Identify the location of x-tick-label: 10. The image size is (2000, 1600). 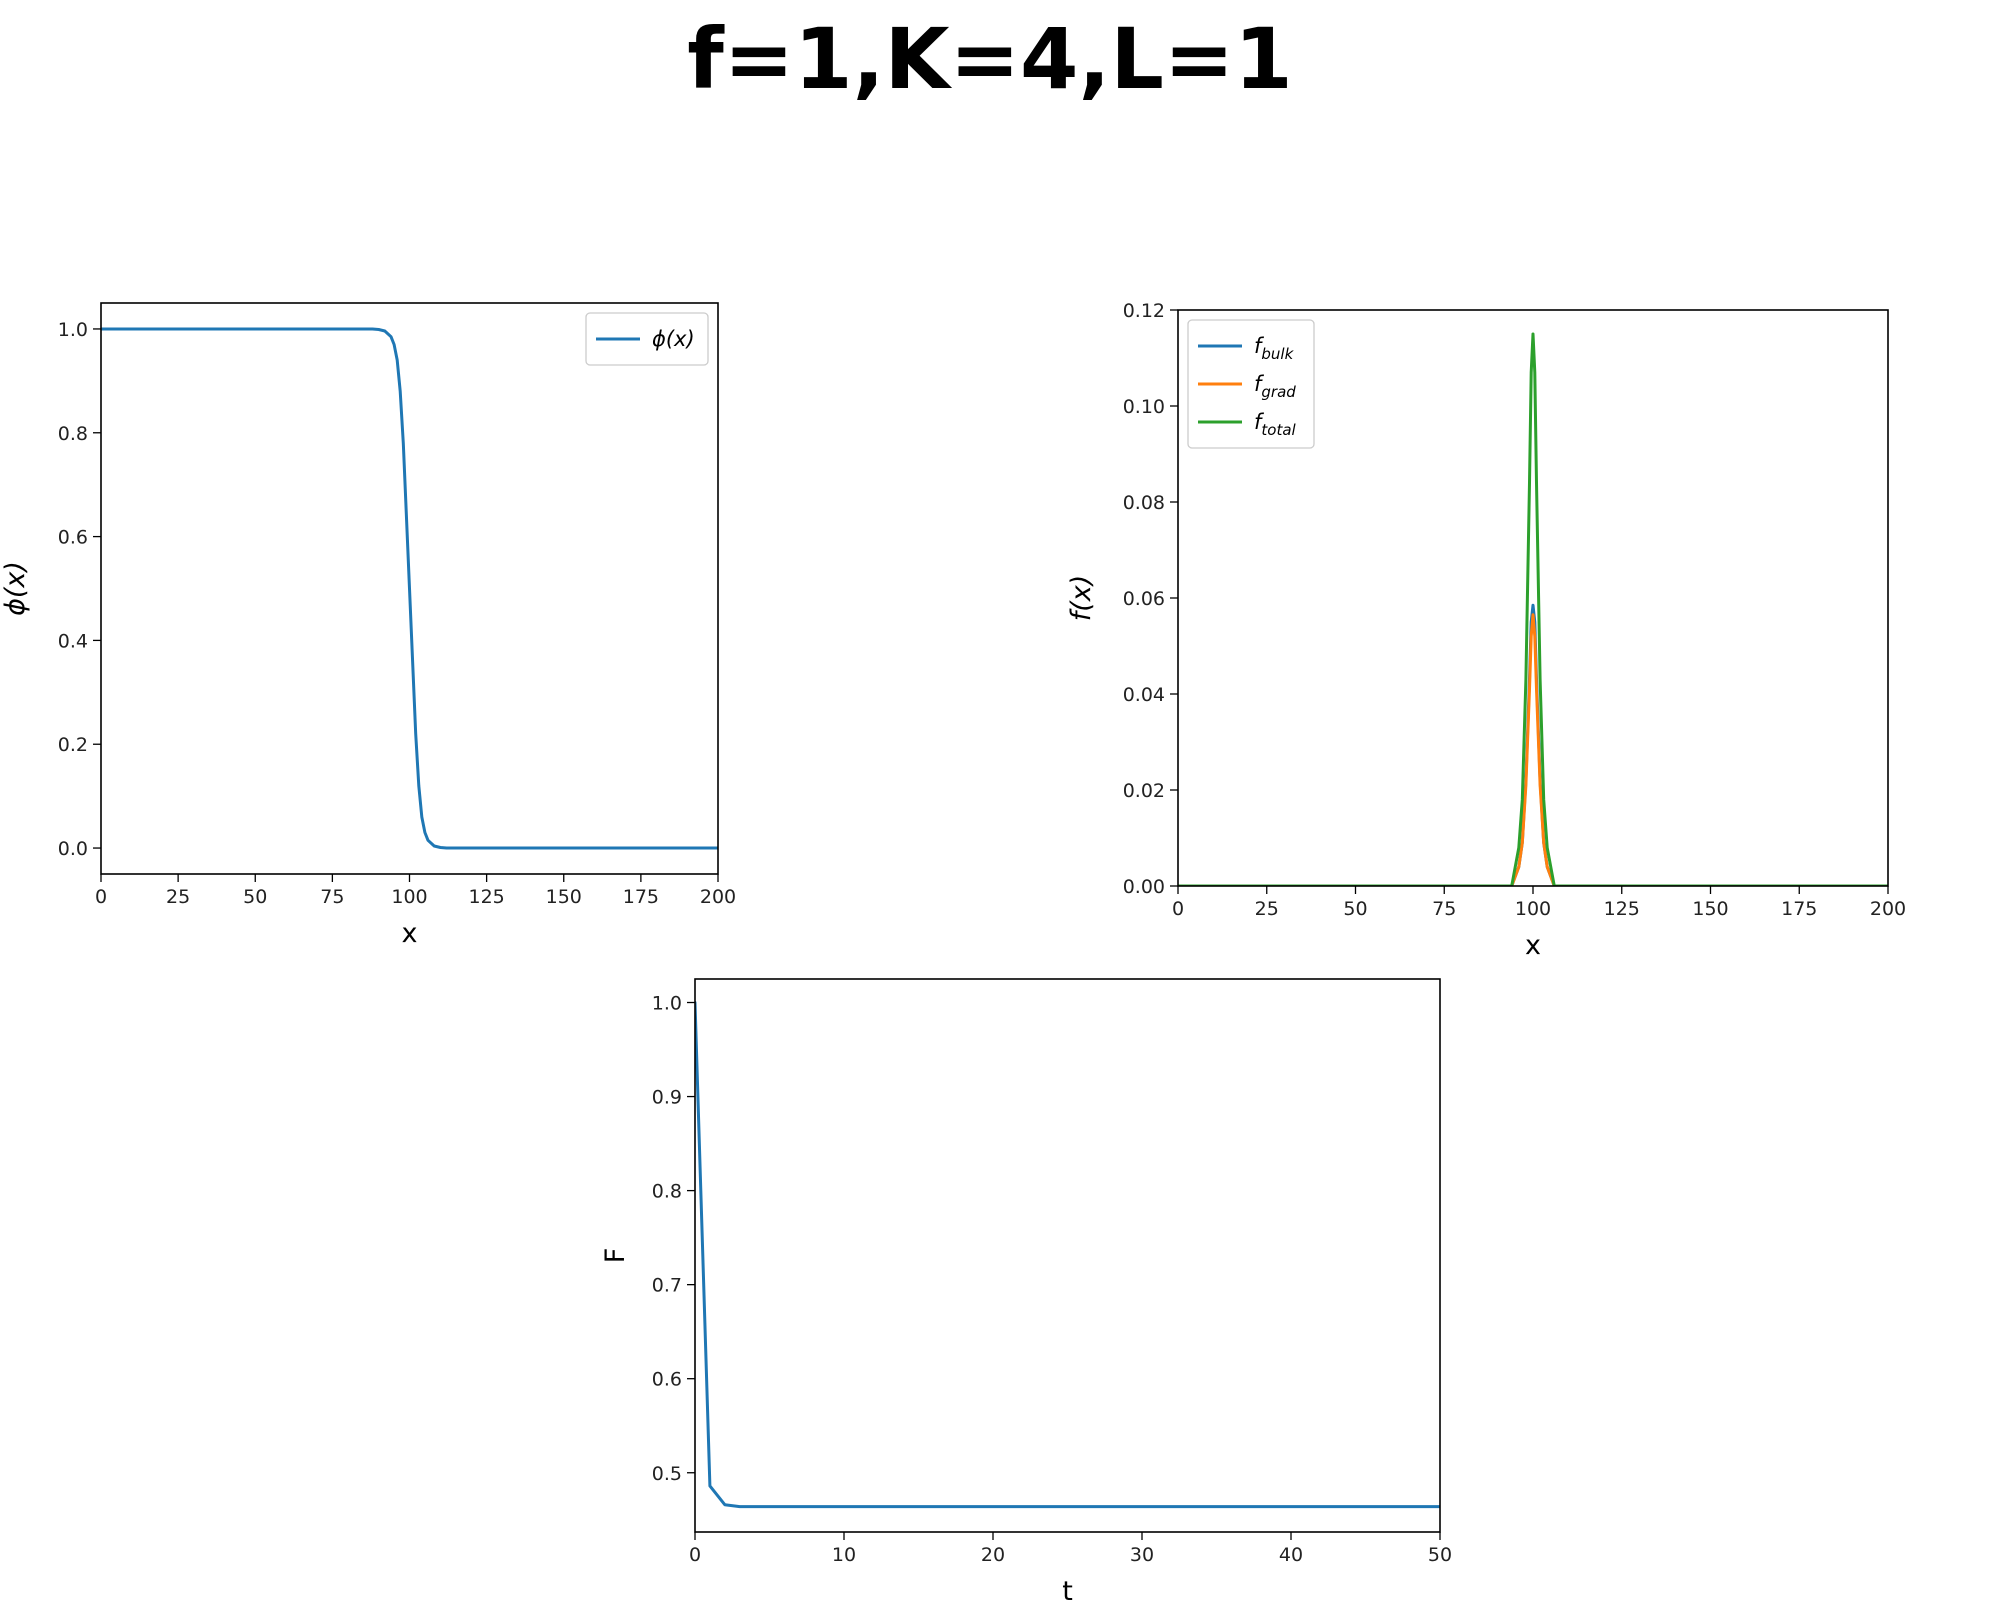
(844, 1555).